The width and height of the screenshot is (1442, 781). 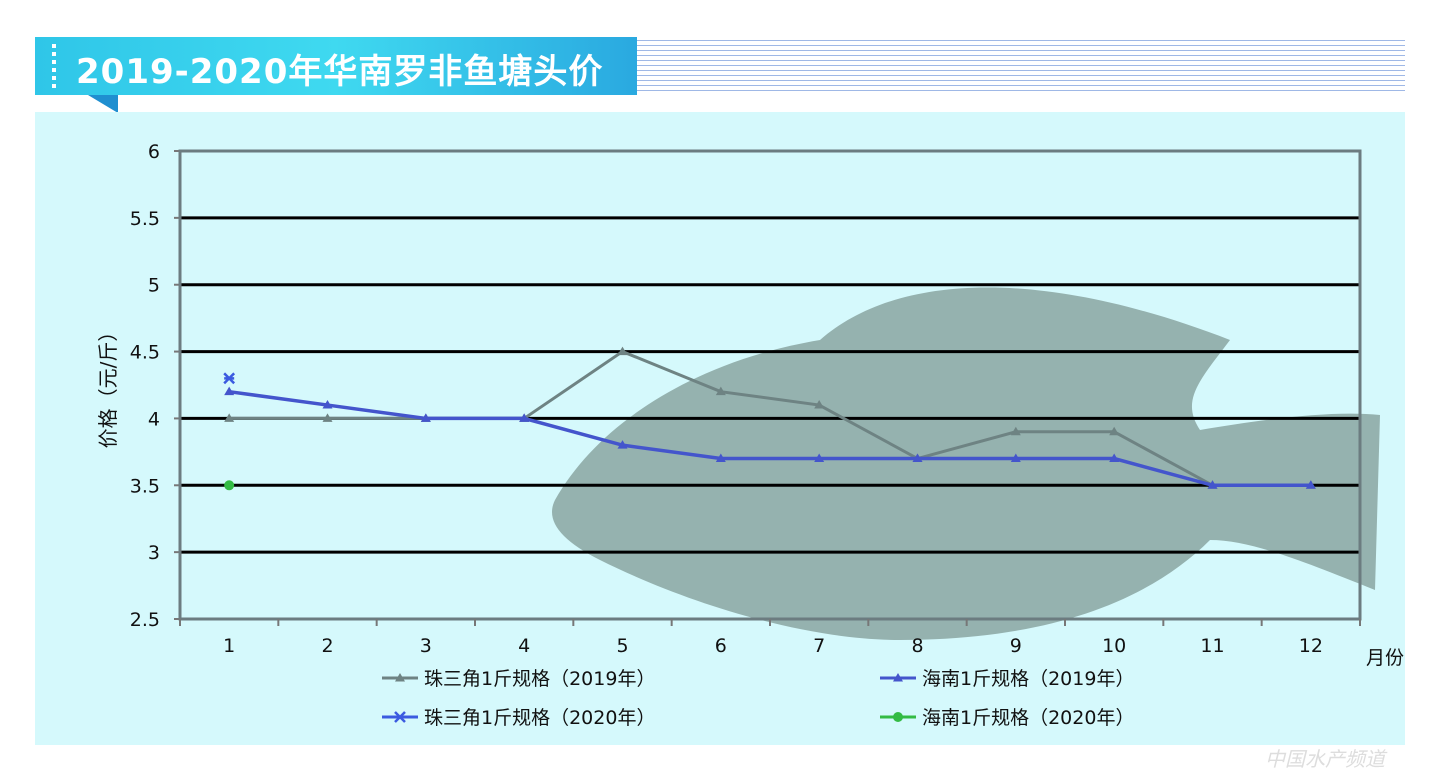 I want to click on chart-title: 2019-2020年华南罗非鱼塘头价, so click(x=340, y=72).